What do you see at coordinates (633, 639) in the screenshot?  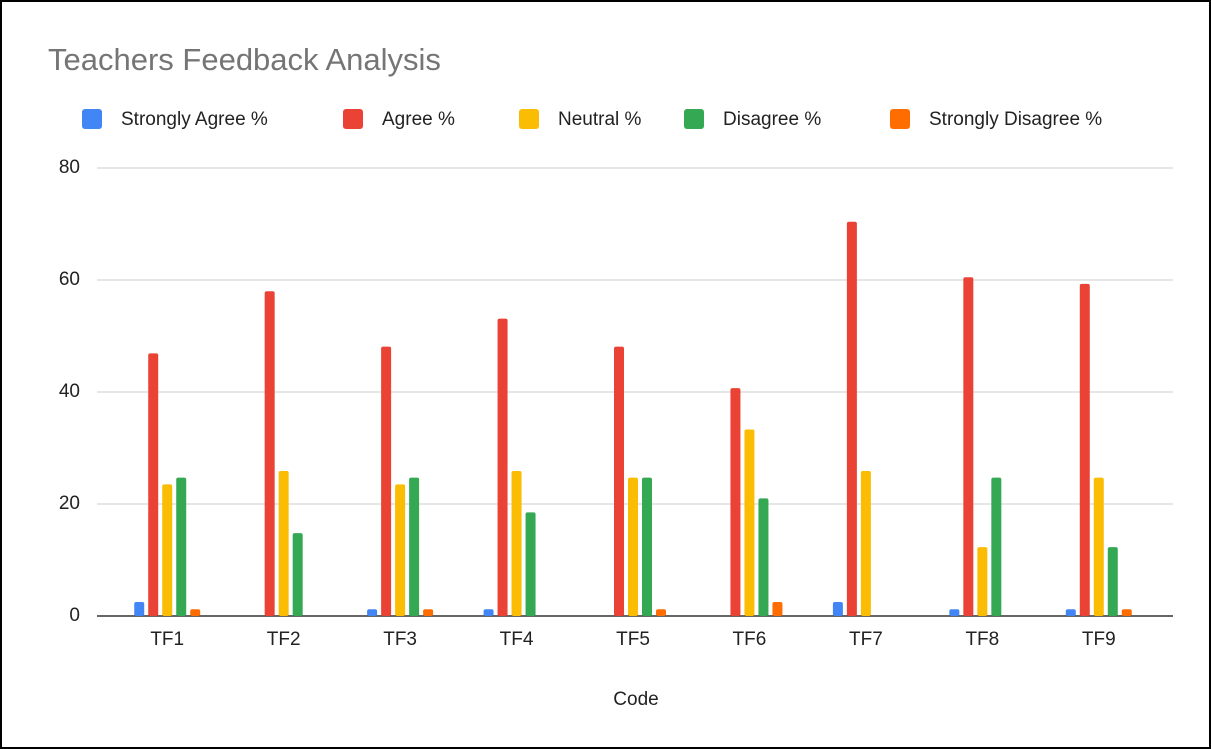 I see `x-tick-label: TF5` at bounding box center [633, 639].